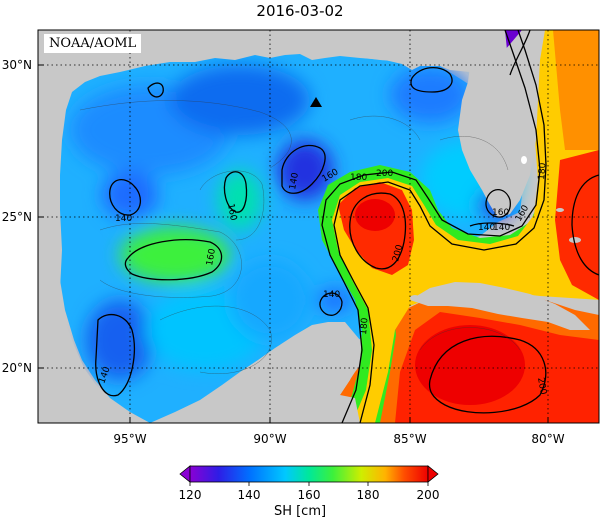 The image size is (600, 523). I want to click on atlantic-orange, so click(576, 90).